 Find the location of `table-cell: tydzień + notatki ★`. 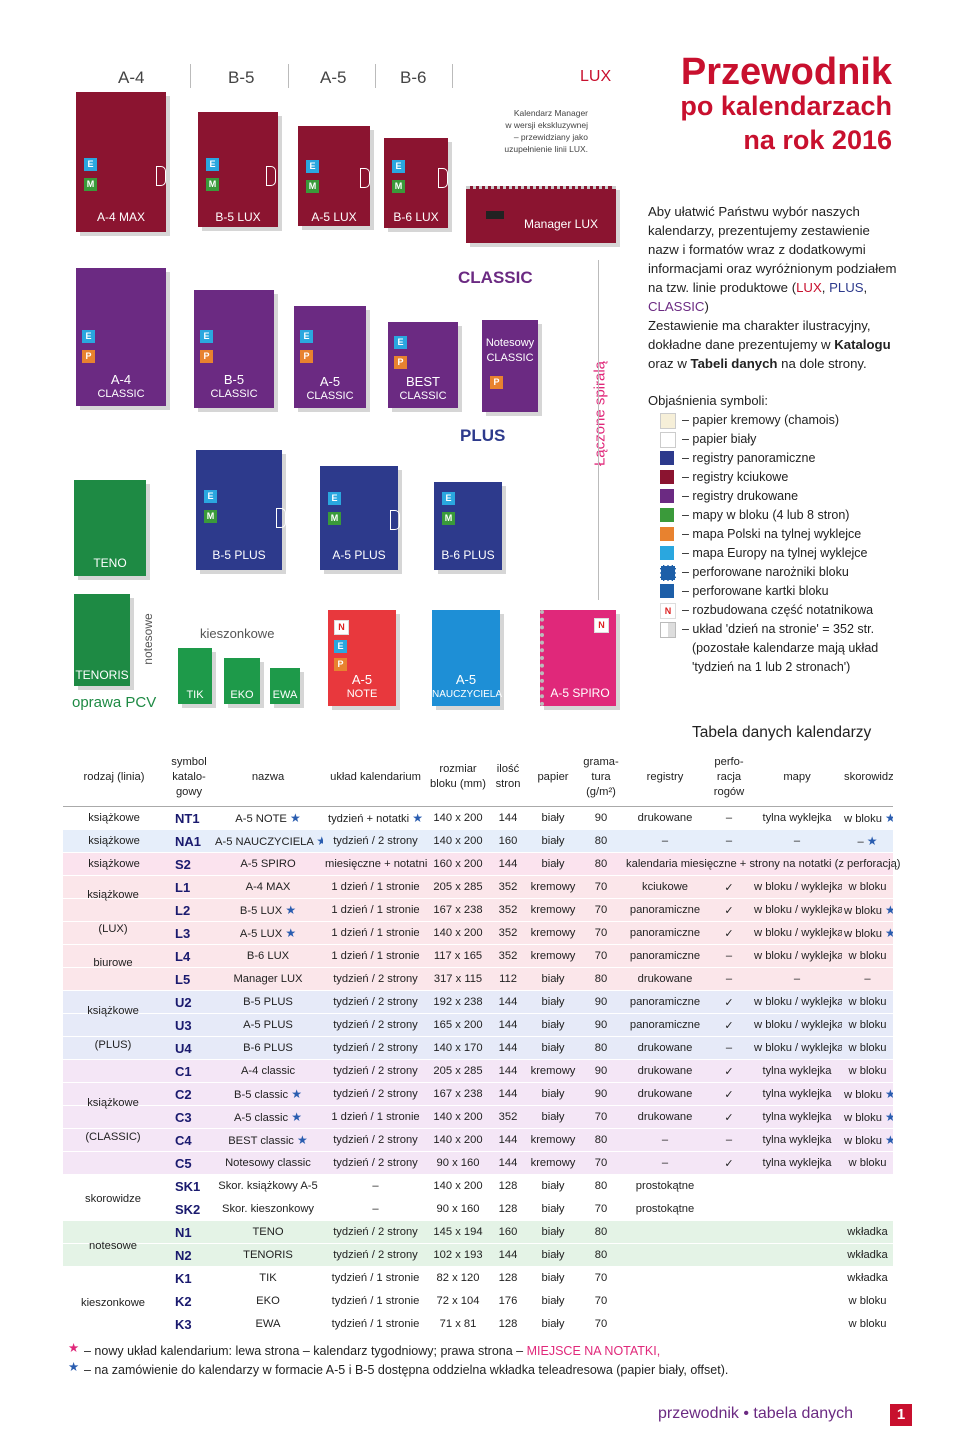

table-cell: tydzień + notatki ★ is located at coordinates (375, 818).